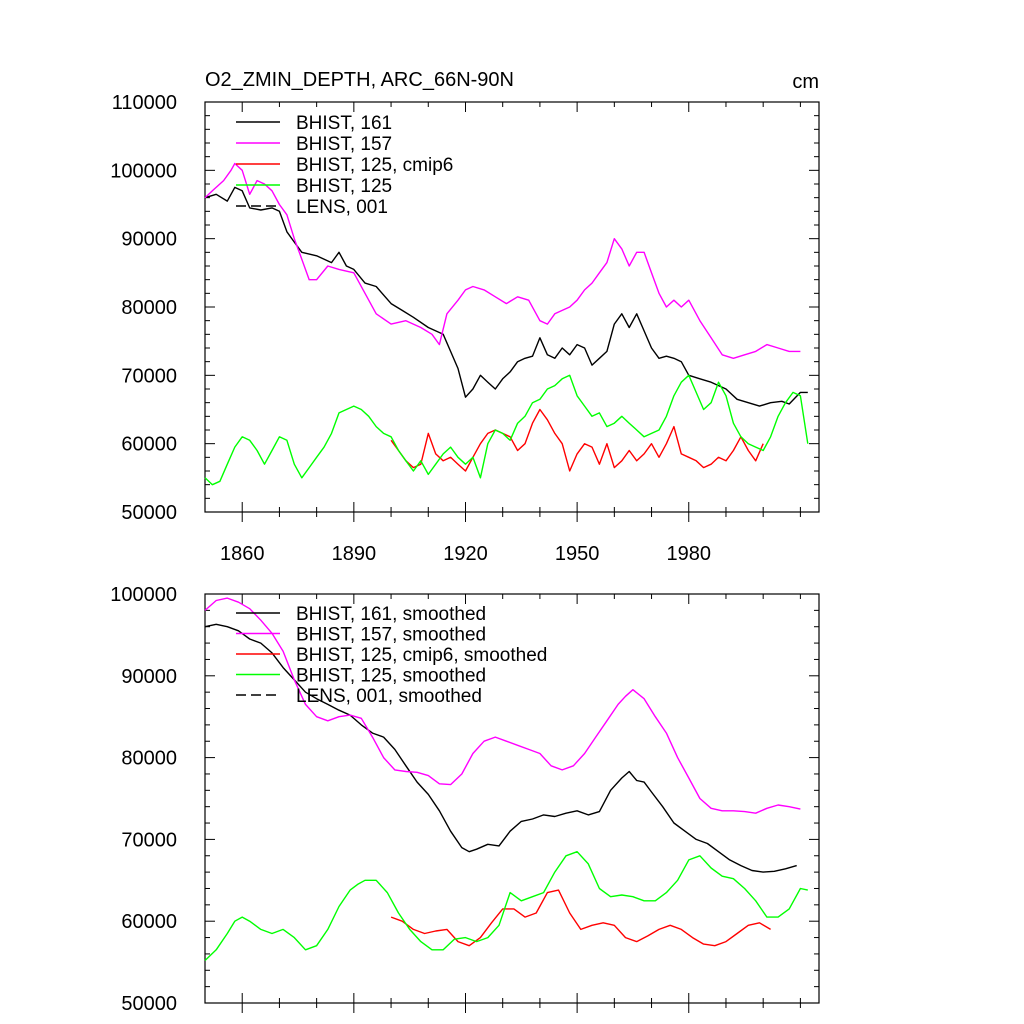 The width and height of the screenshot is (1024, 1024). What do you see at coordinates (344, 144) in the screenshot?
I see `legend-label: BHIST, 157` at bounding box center [344, 144].